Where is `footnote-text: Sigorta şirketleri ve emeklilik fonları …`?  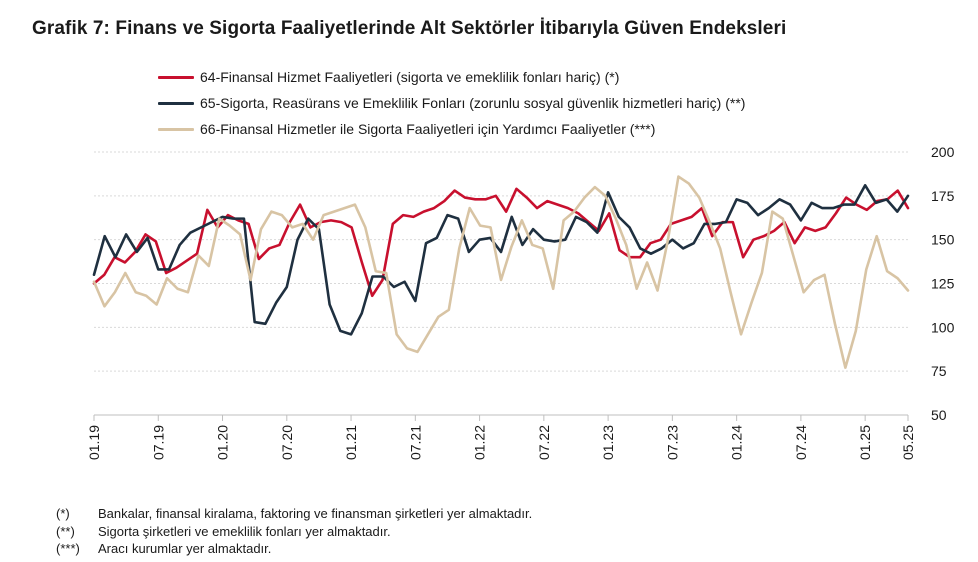
footnote-text: Sigorta şirketleri ve emeklilik fonları … is located at coordinates (244, 531).